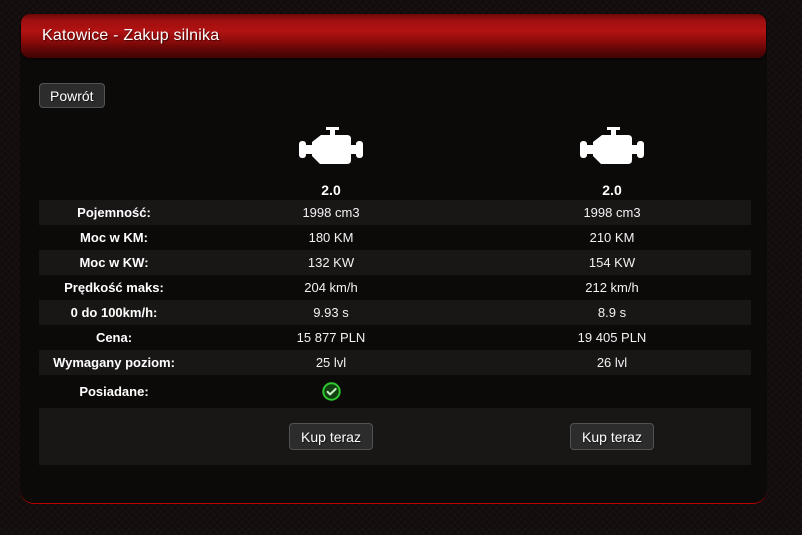  Describe the element at coordinates (395, 362) in the screenshot. I see `table-row-required-level: Wymagany poziom: 25 lvl 26 lvl` at that location.